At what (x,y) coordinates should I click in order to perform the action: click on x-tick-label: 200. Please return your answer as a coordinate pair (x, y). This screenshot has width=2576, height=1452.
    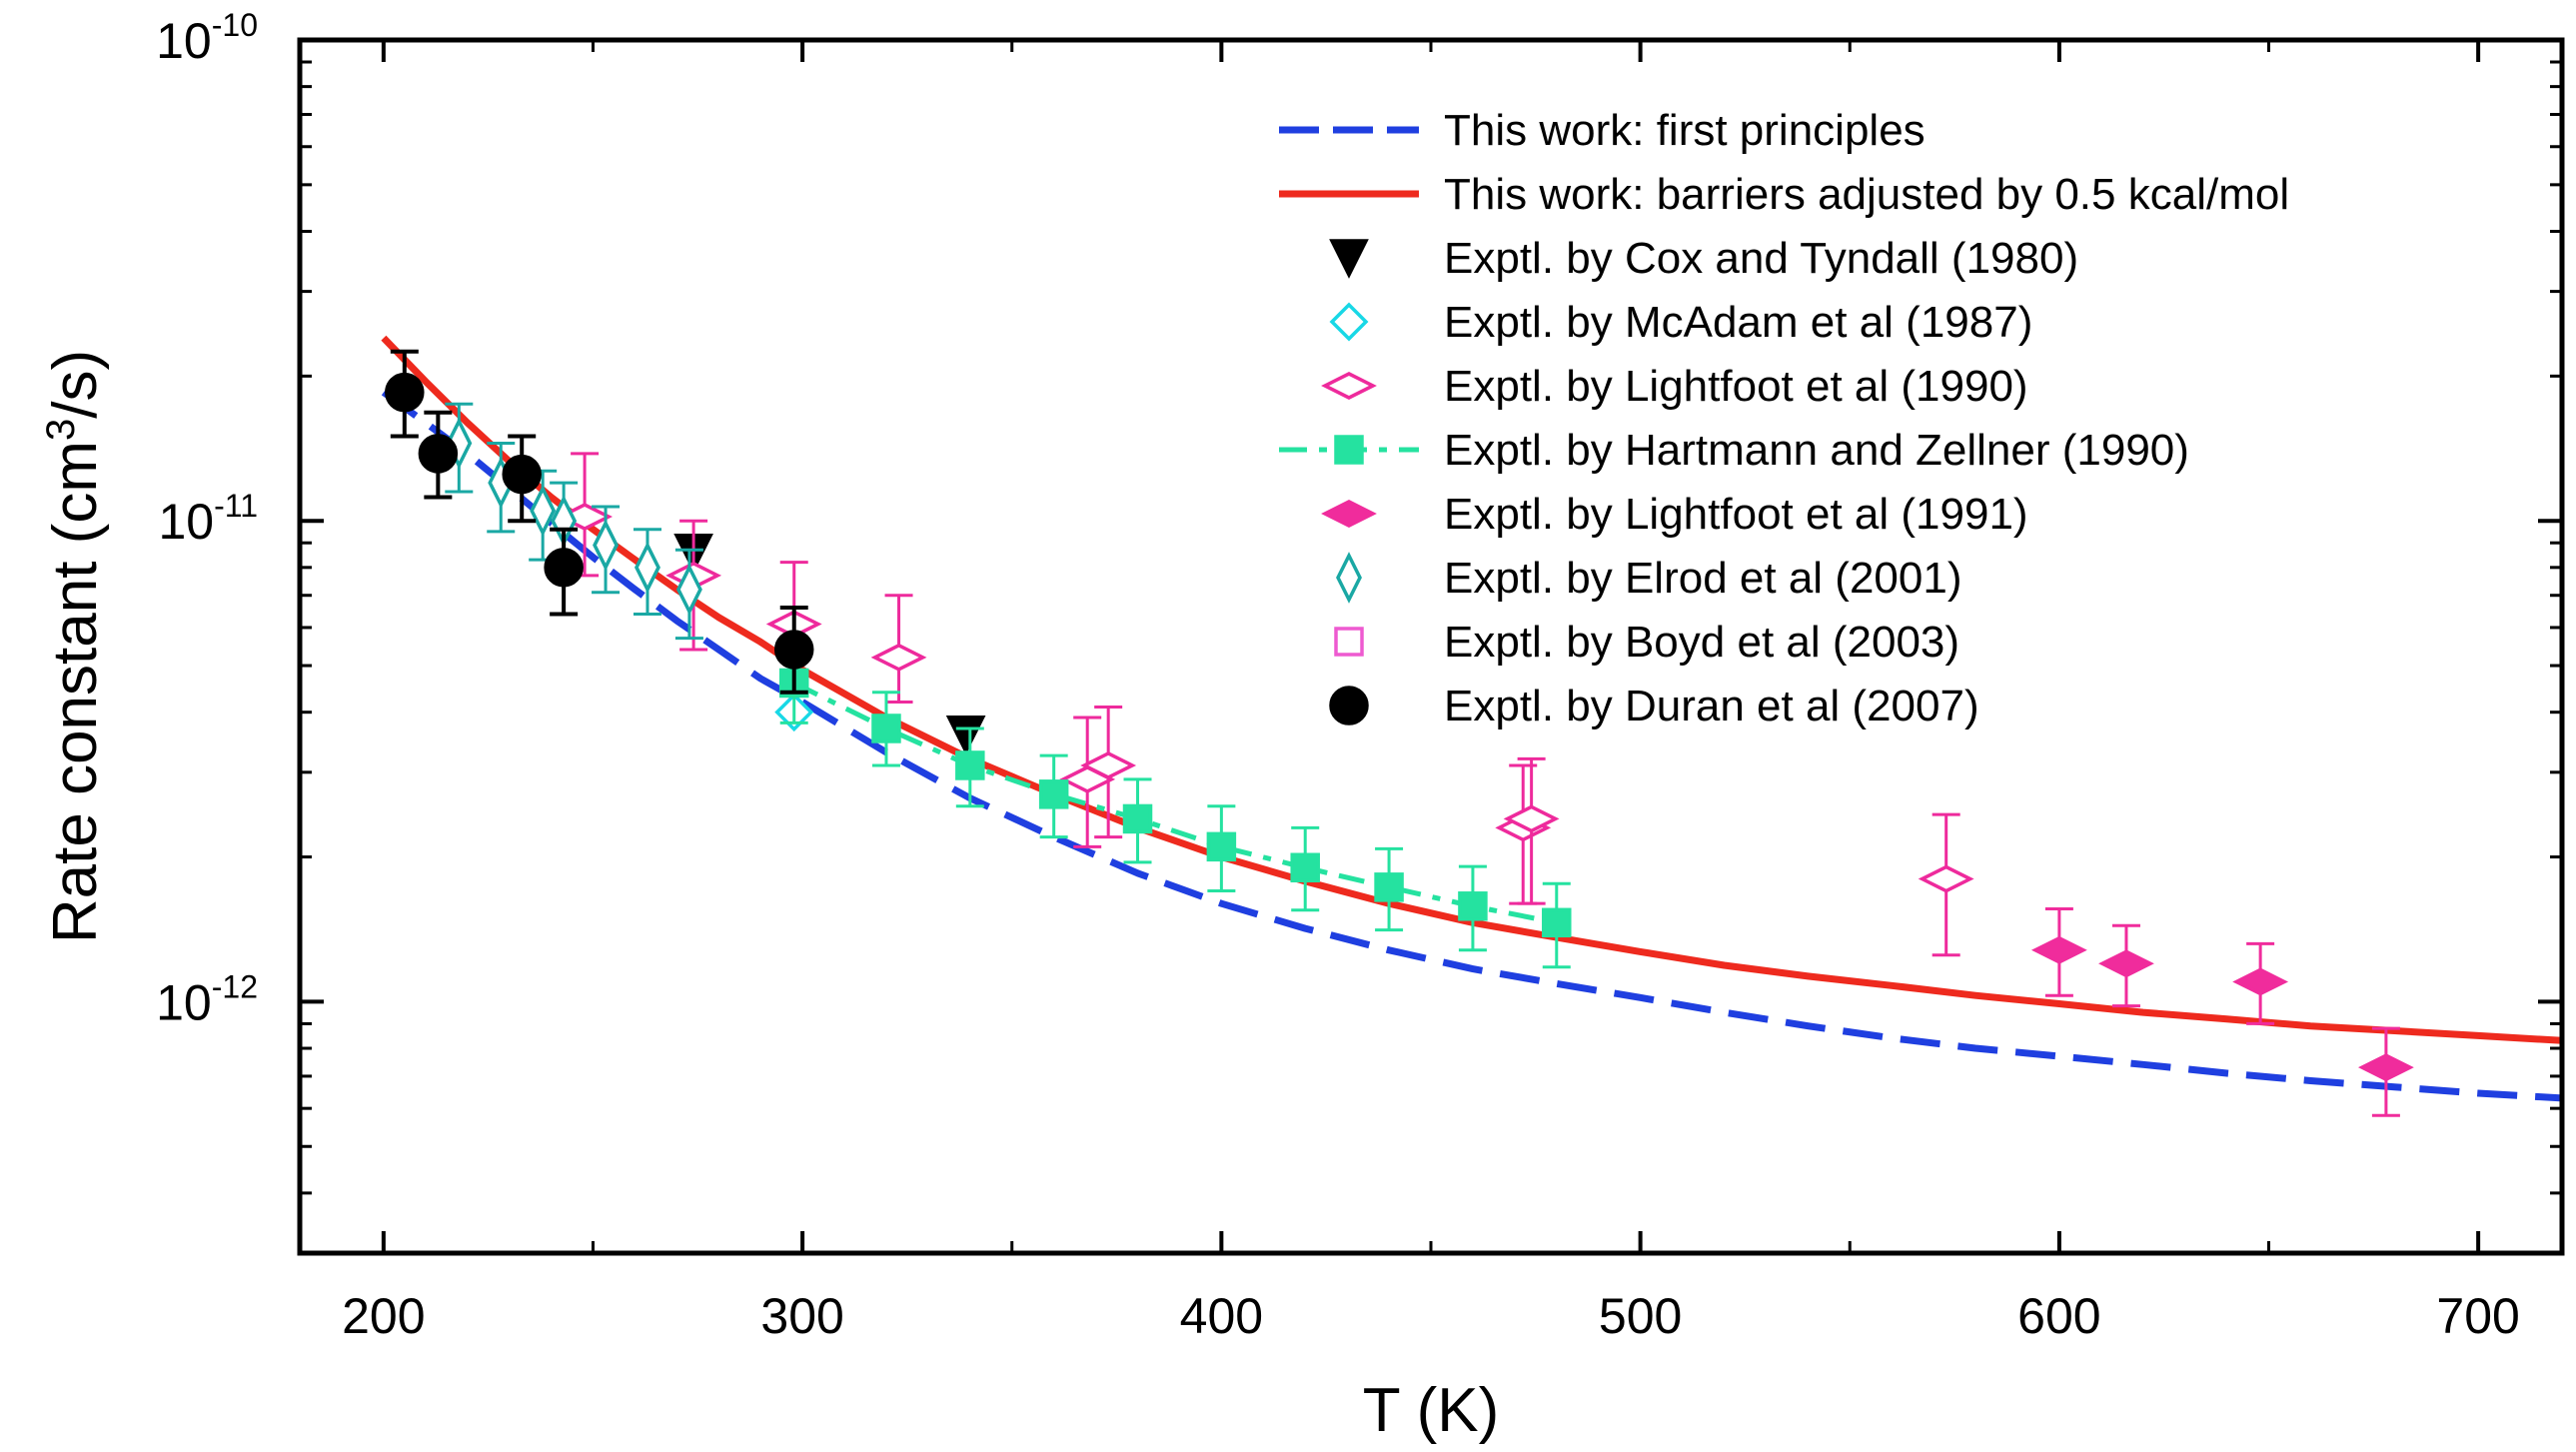
    Looking at the image, I should click on (383, 1316).